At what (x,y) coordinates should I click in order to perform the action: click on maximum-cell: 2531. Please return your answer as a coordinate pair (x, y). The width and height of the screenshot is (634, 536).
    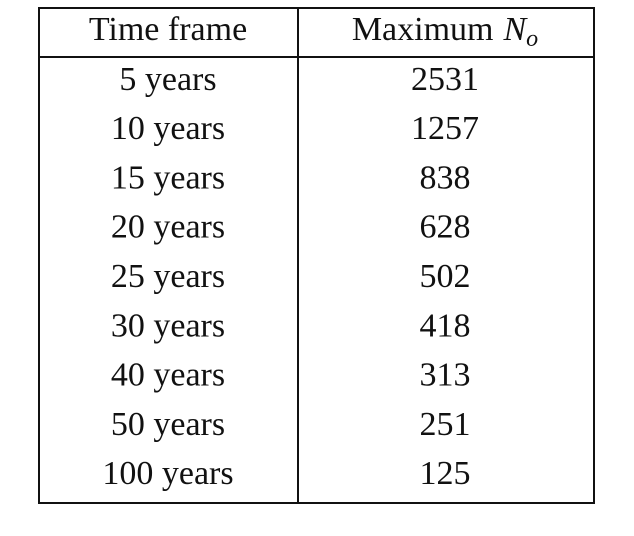
    Looking at the image, I should click on (445, 79).